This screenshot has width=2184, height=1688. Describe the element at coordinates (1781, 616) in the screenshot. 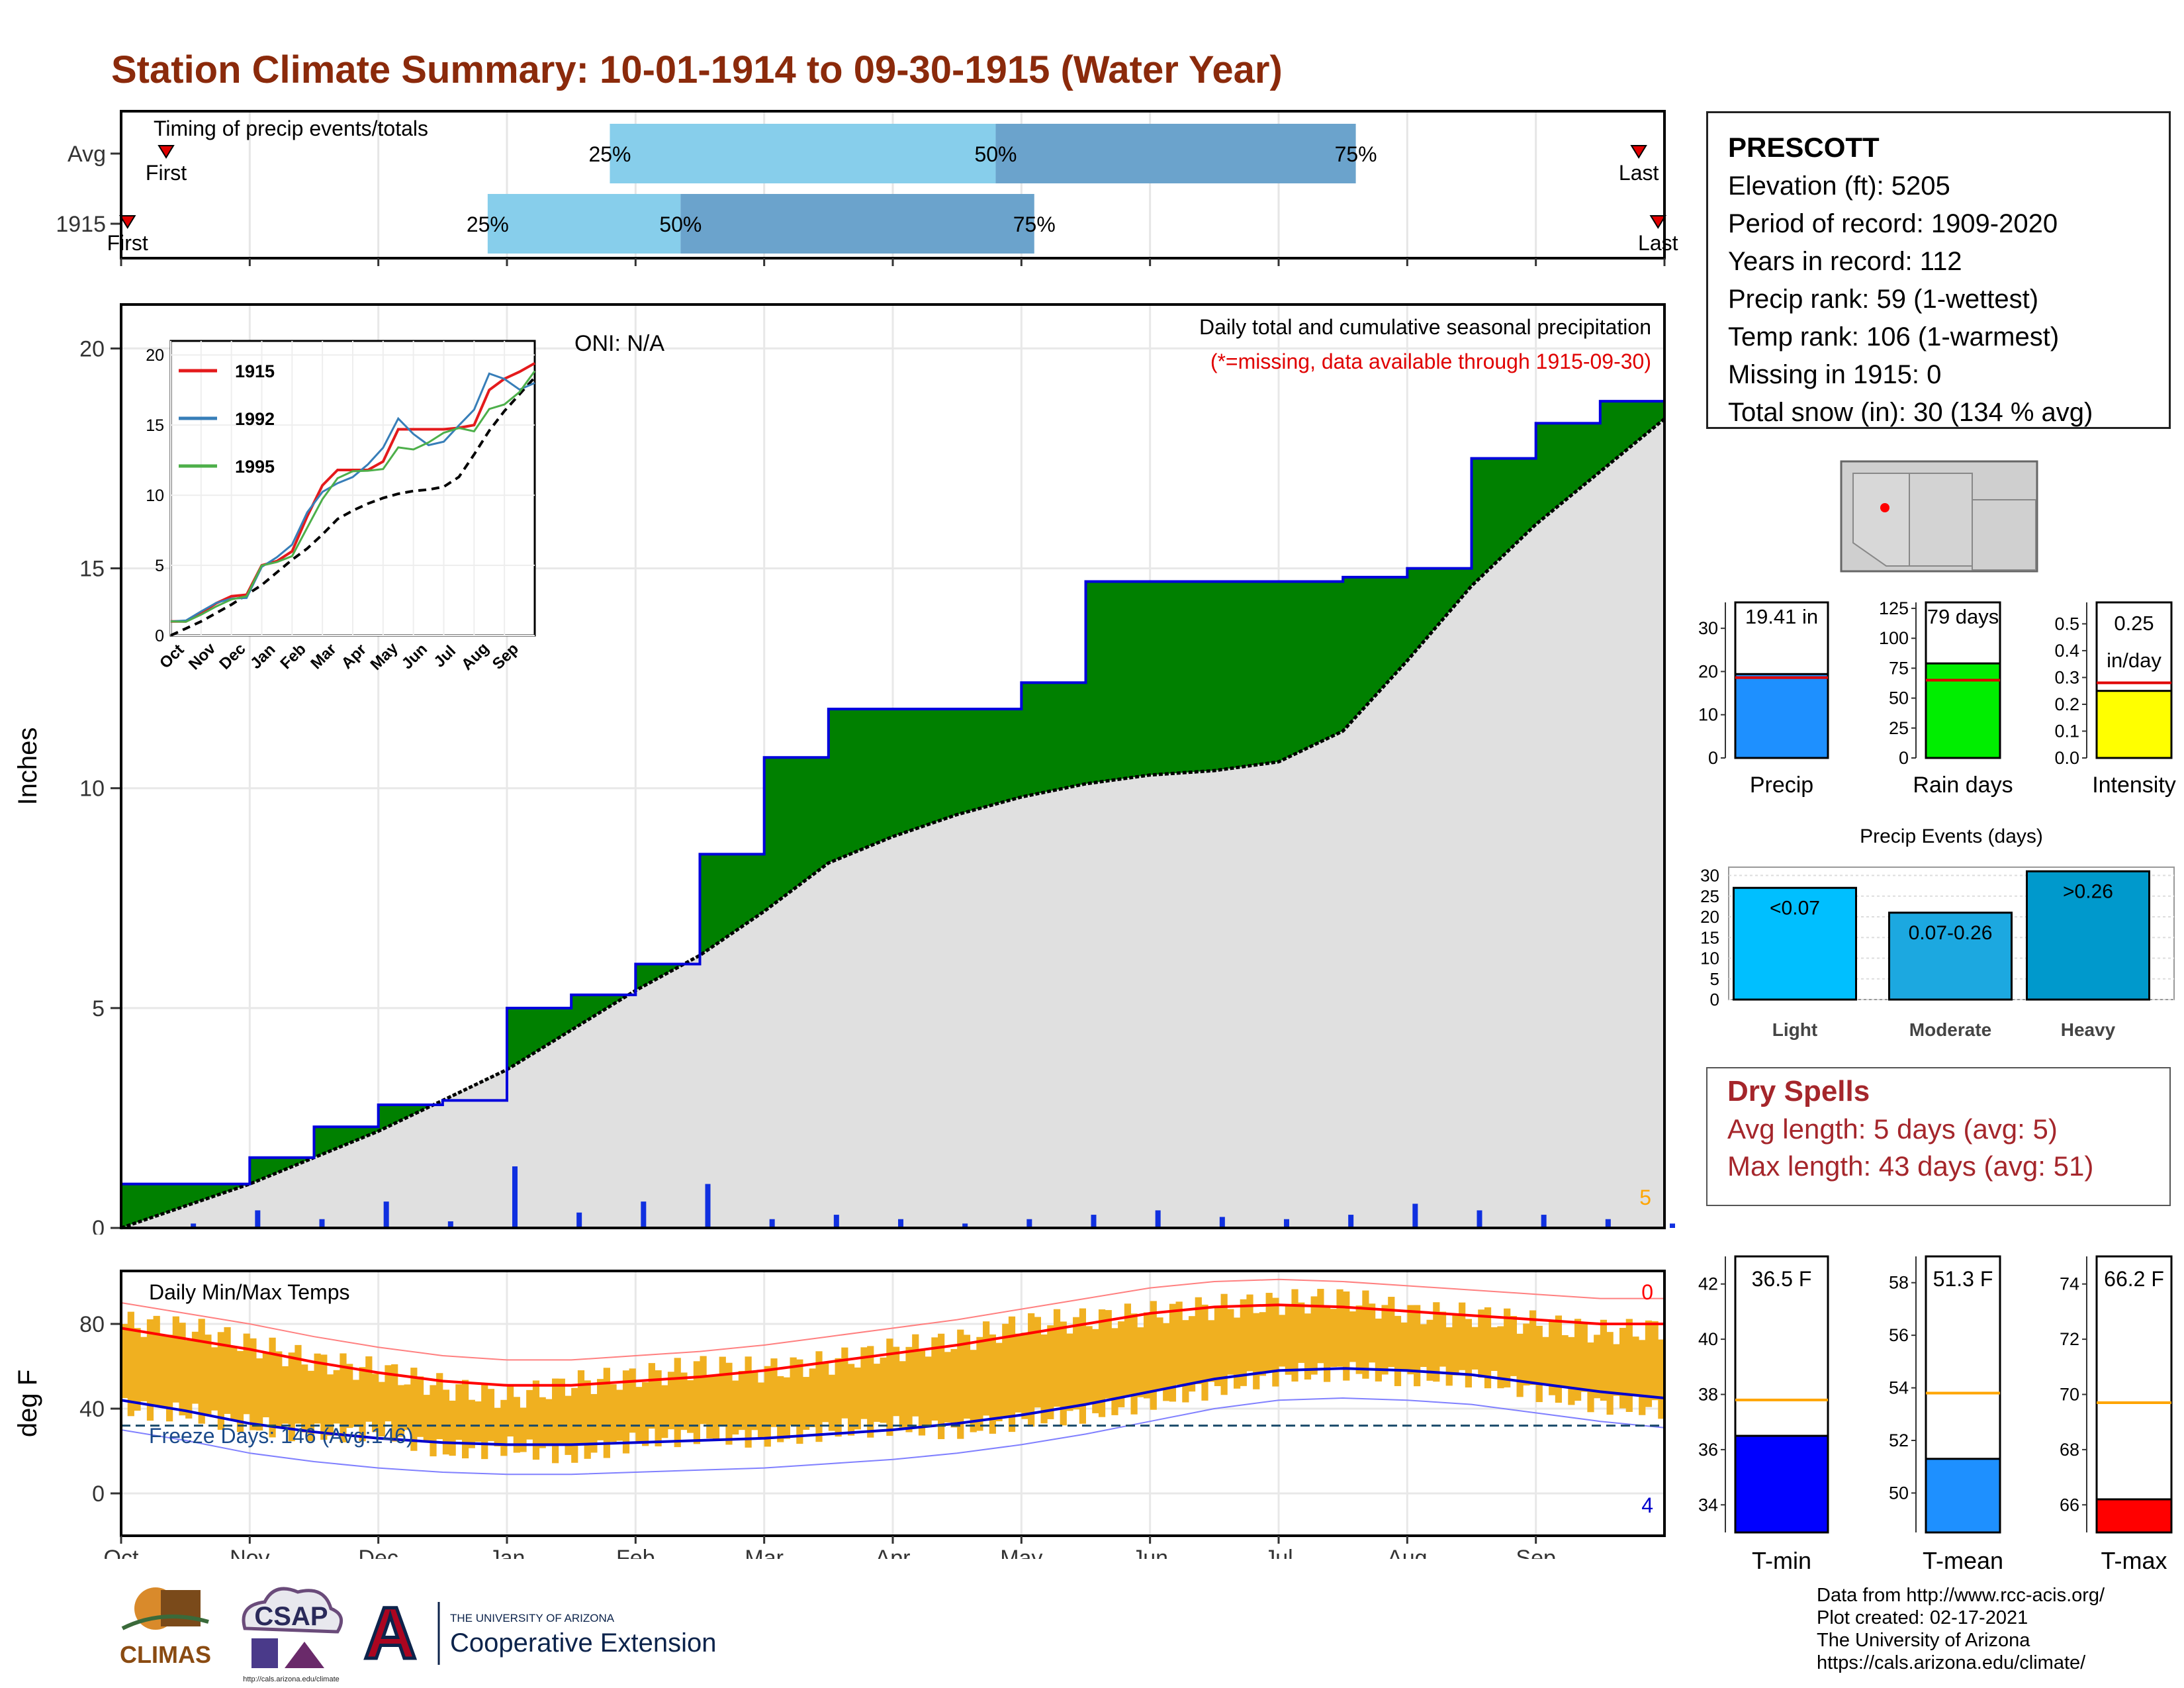

I see `mini-bar-value-label: 19.41 in` at that location.